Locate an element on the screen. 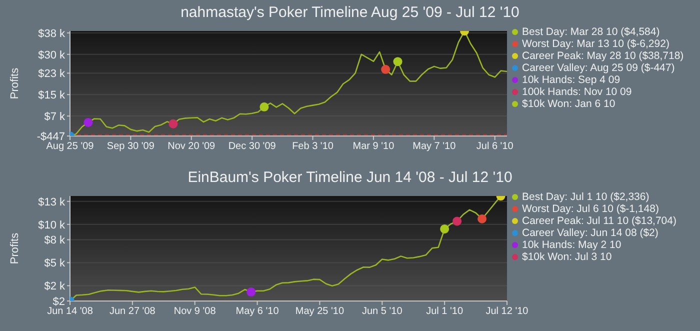 This screenshot has height=331, width=700. legend-label: Best Day: Jul 1 10 ($2,336) is located at coordinates (586, 197).